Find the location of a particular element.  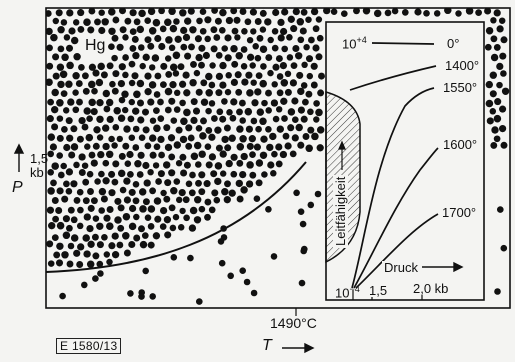

druck-arrow is located at coordinates (443, 267).